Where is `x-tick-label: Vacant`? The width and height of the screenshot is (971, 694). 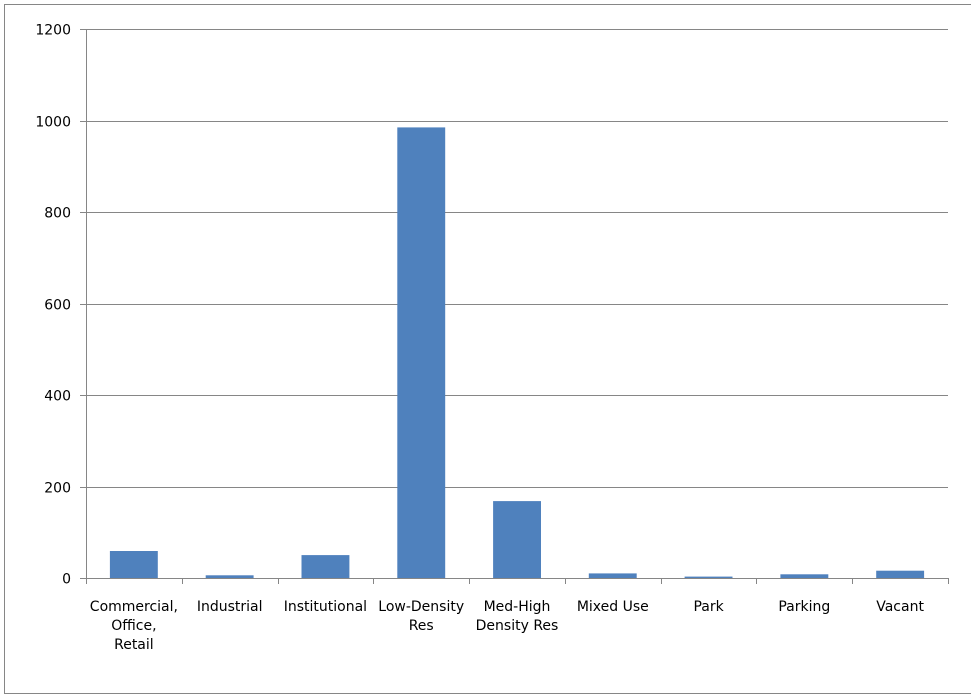
x-tick-label: Vacant is located at coordinates (900, 607).